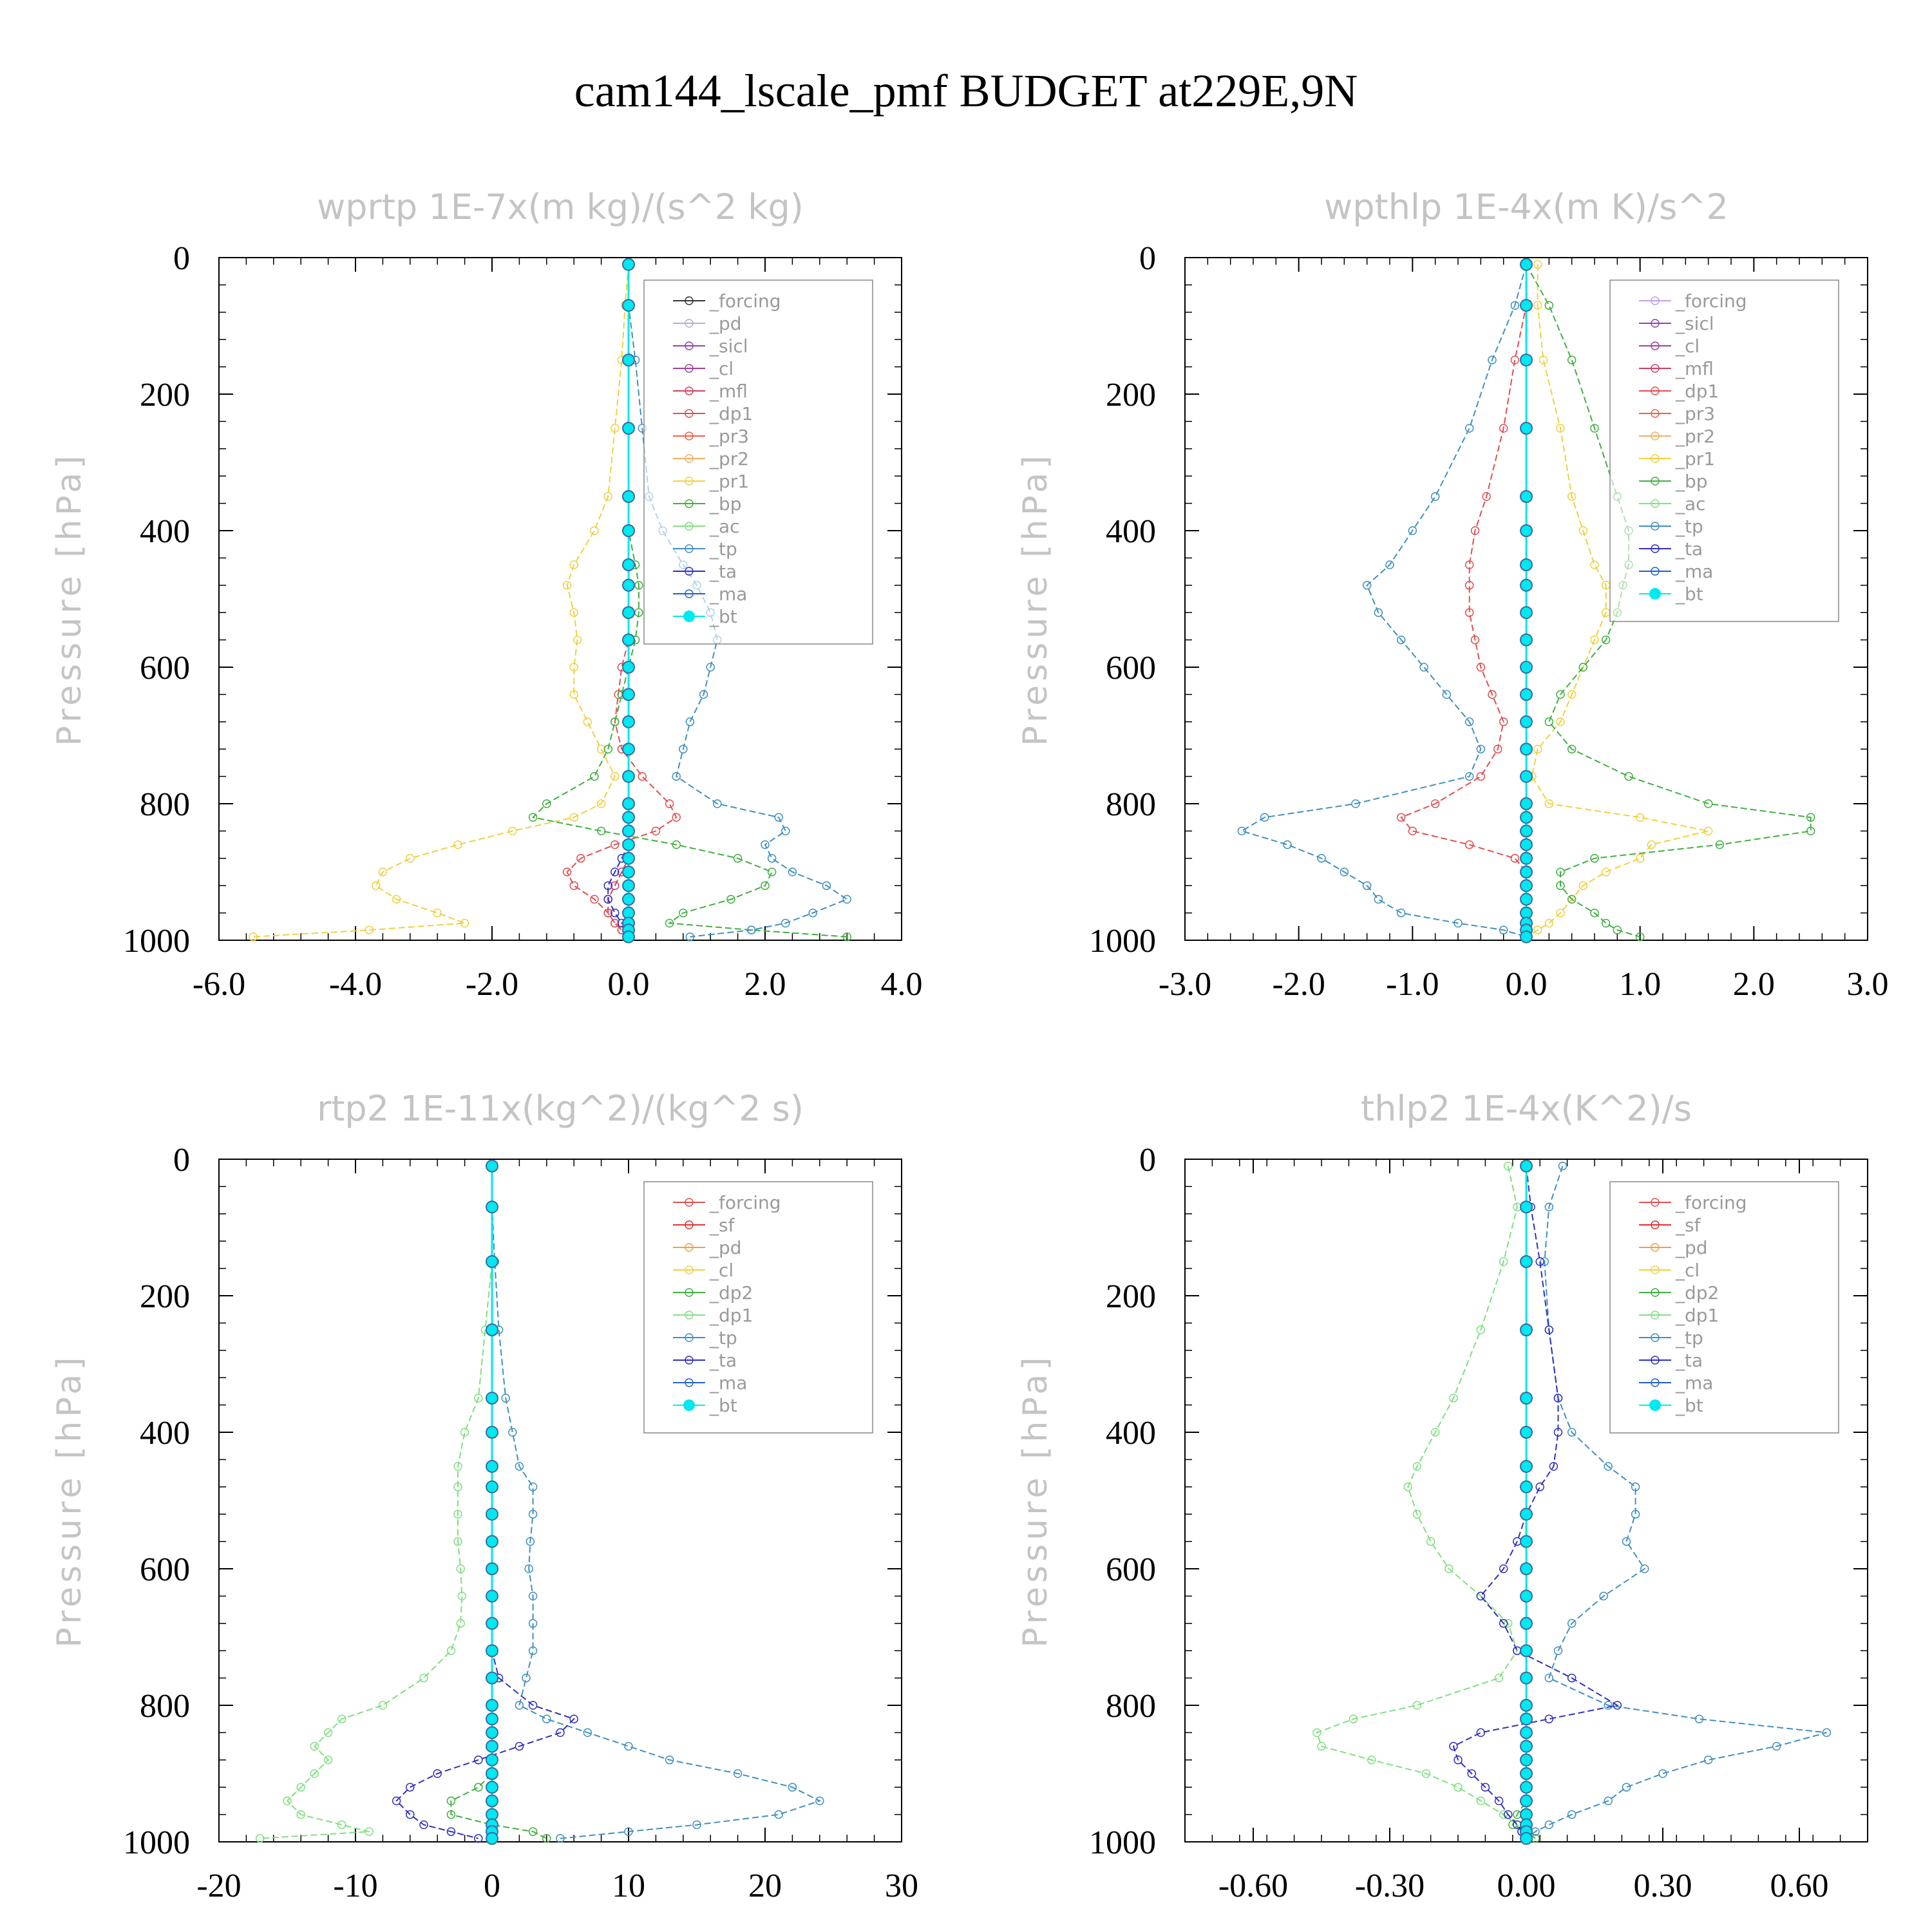 This screenshot has width=1932, height=1932. Describe the element at coordinates (689, 571) in the screenshot. I see `legend-marker-ta` at that location.